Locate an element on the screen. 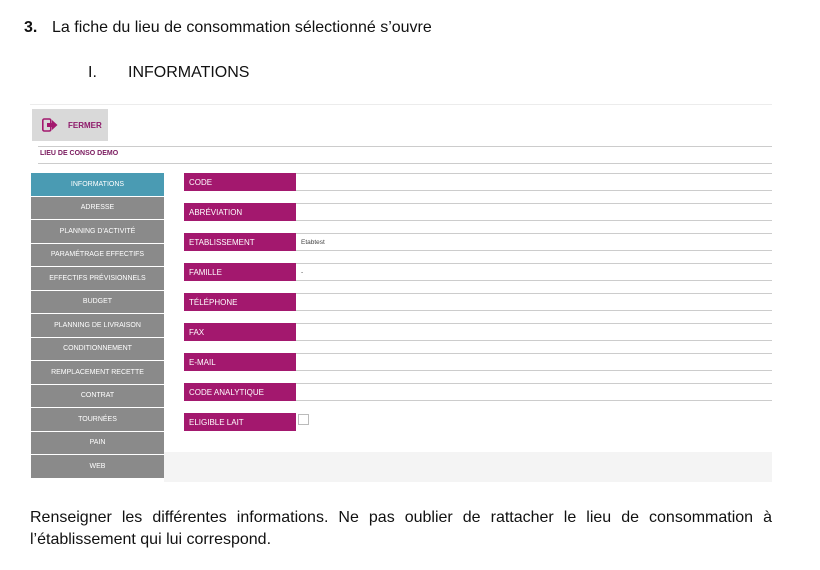 The width and height of the screenshot is (820, 570). field-fax: FAX is located at coordinates (478, 332).